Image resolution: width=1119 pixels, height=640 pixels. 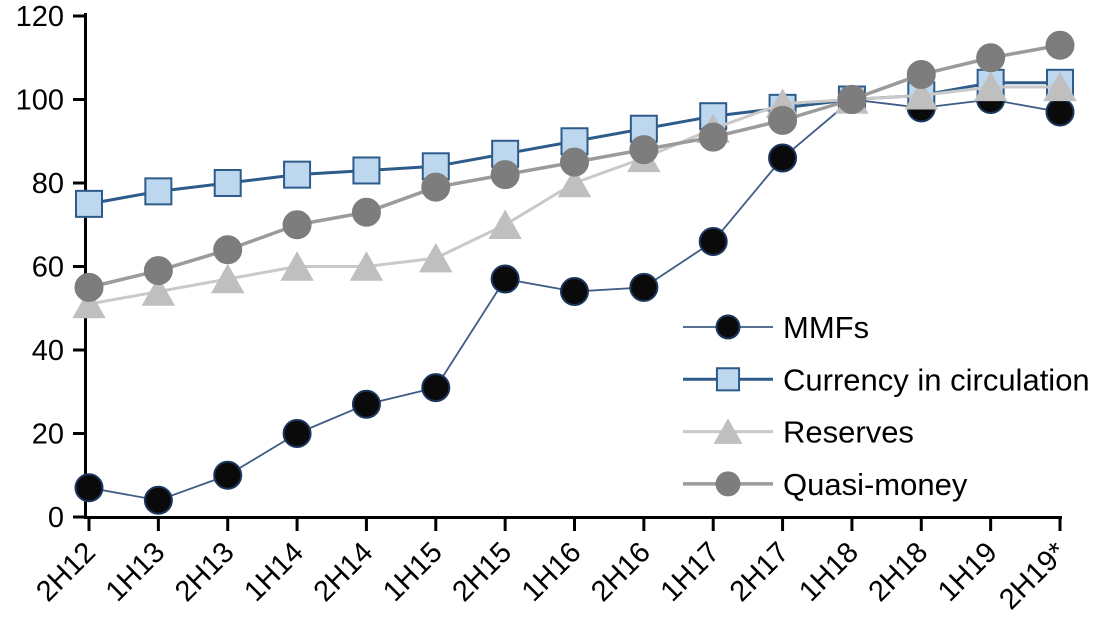 What do you see at coordinates (89, 303) in the screenshot?
I see `marker-reserves-2h12` at bounding box center [89, 303].